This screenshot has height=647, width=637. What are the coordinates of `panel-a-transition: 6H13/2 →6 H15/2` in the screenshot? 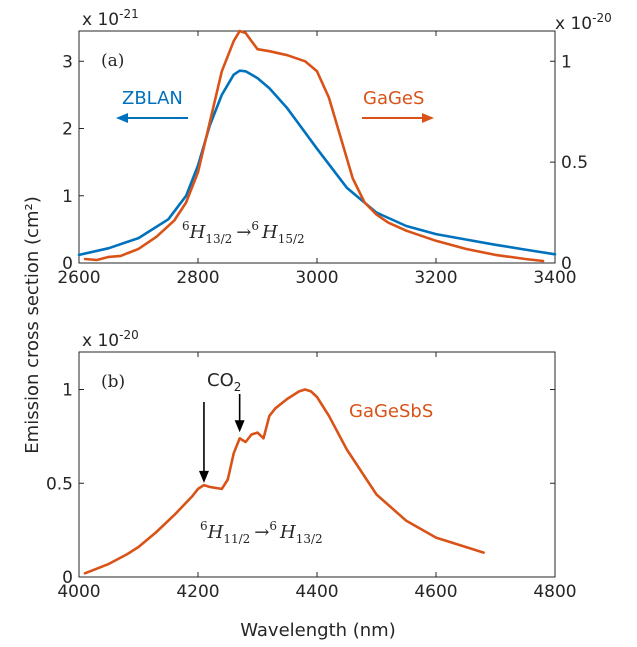 It's located at (243, 232).